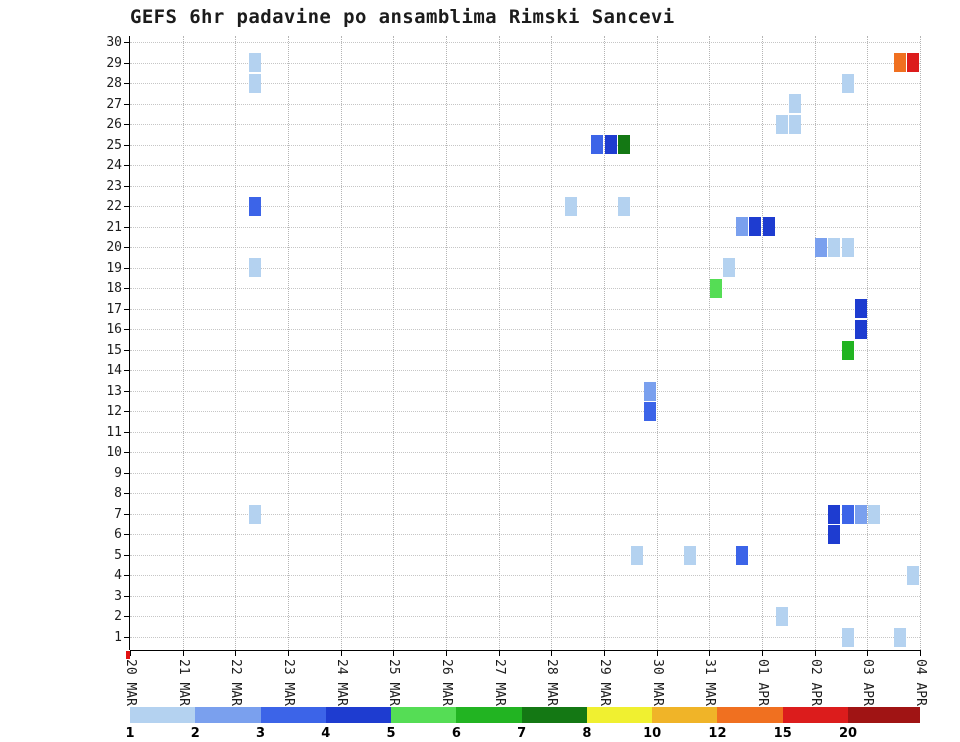  What do you see at coordinates (118, 637) in the screenshot?
I see `y-tick-label: 1` at bounding box center [118, 637].